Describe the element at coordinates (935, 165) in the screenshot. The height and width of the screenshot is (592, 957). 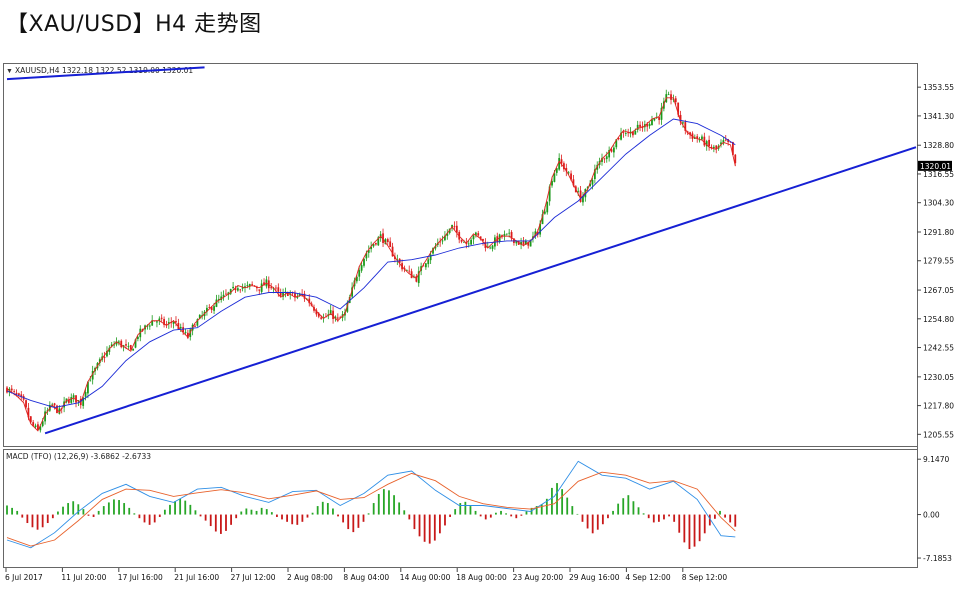
I see `current-price-box` at that location.